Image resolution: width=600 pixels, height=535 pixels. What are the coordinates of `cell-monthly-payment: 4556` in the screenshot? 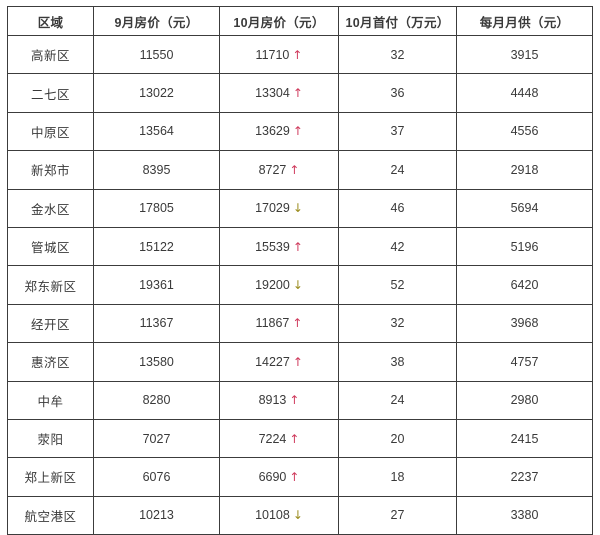 It's located at (524, 131).